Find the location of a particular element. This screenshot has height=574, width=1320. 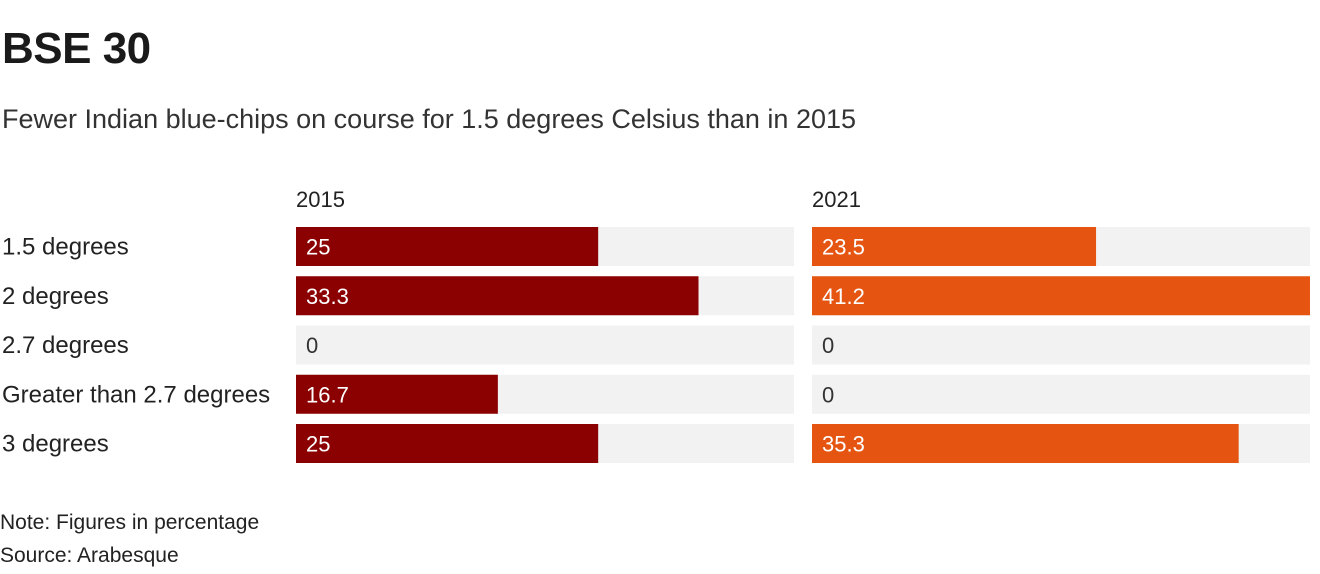

bar-track-2021-2-7-degrees is located at coordinates (1061, 345).